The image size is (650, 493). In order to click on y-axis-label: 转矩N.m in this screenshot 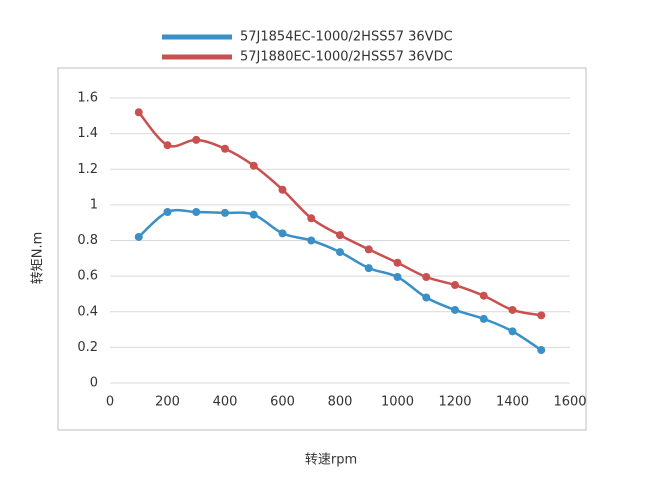, I will do `click(38, 258)`.